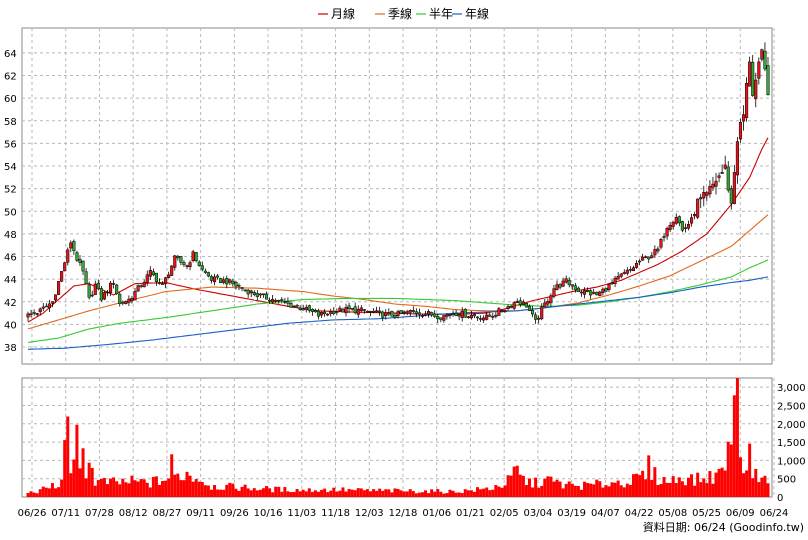  Describe the element at coordinates (436, 513) in the screenshot. I see `x-tick-label: 01/06` at that location.